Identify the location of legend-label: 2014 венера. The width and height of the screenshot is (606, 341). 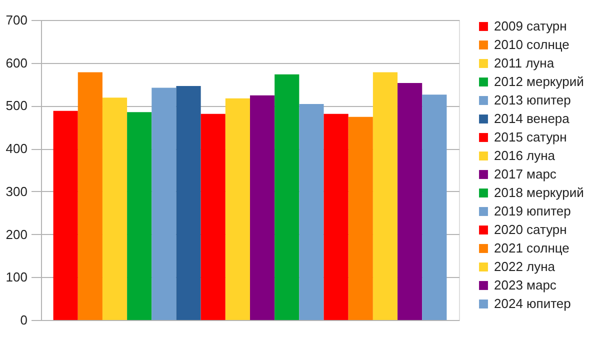
(532, 118).